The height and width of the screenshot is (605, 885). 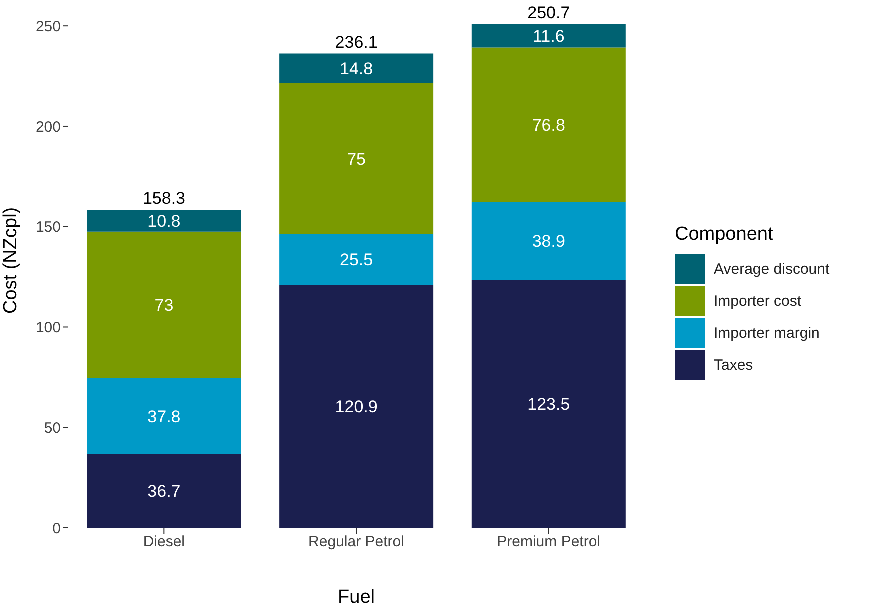 I want to click on data-label: 11.6, so click(x=548, y=36).